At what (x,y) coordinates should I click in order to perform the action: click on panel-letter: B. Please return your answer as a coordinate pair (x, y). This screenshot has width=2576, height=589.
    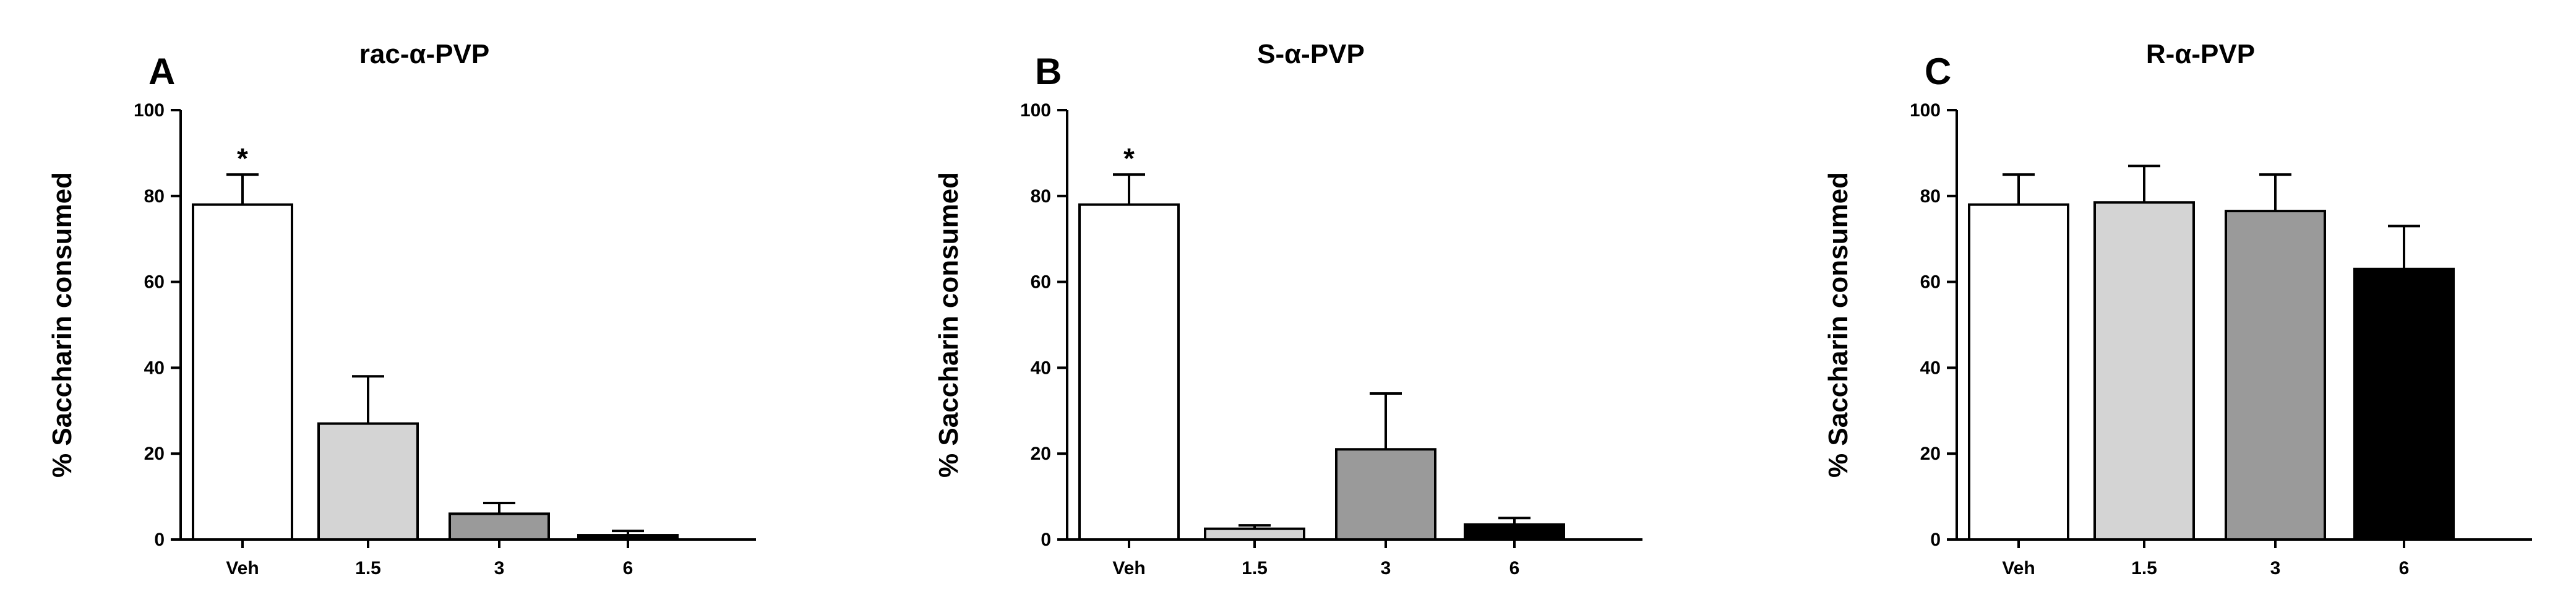
    Looking at the image, I should click on (1048, 71).